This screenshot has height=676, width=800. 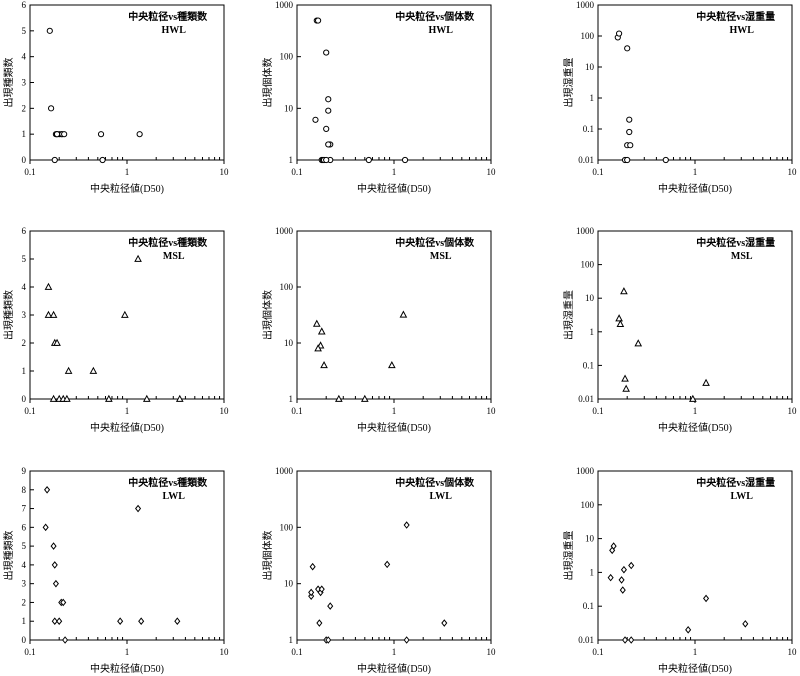 I want to click on chart-6-y-tick-label: 0.01, so click(x=586, y=399).